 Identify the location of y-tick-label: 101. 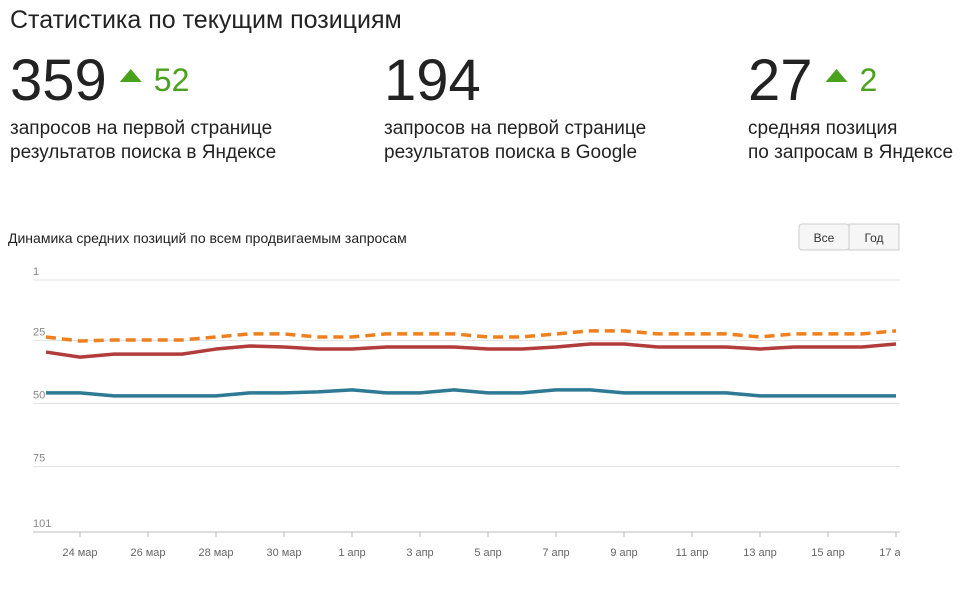
(42, 524).